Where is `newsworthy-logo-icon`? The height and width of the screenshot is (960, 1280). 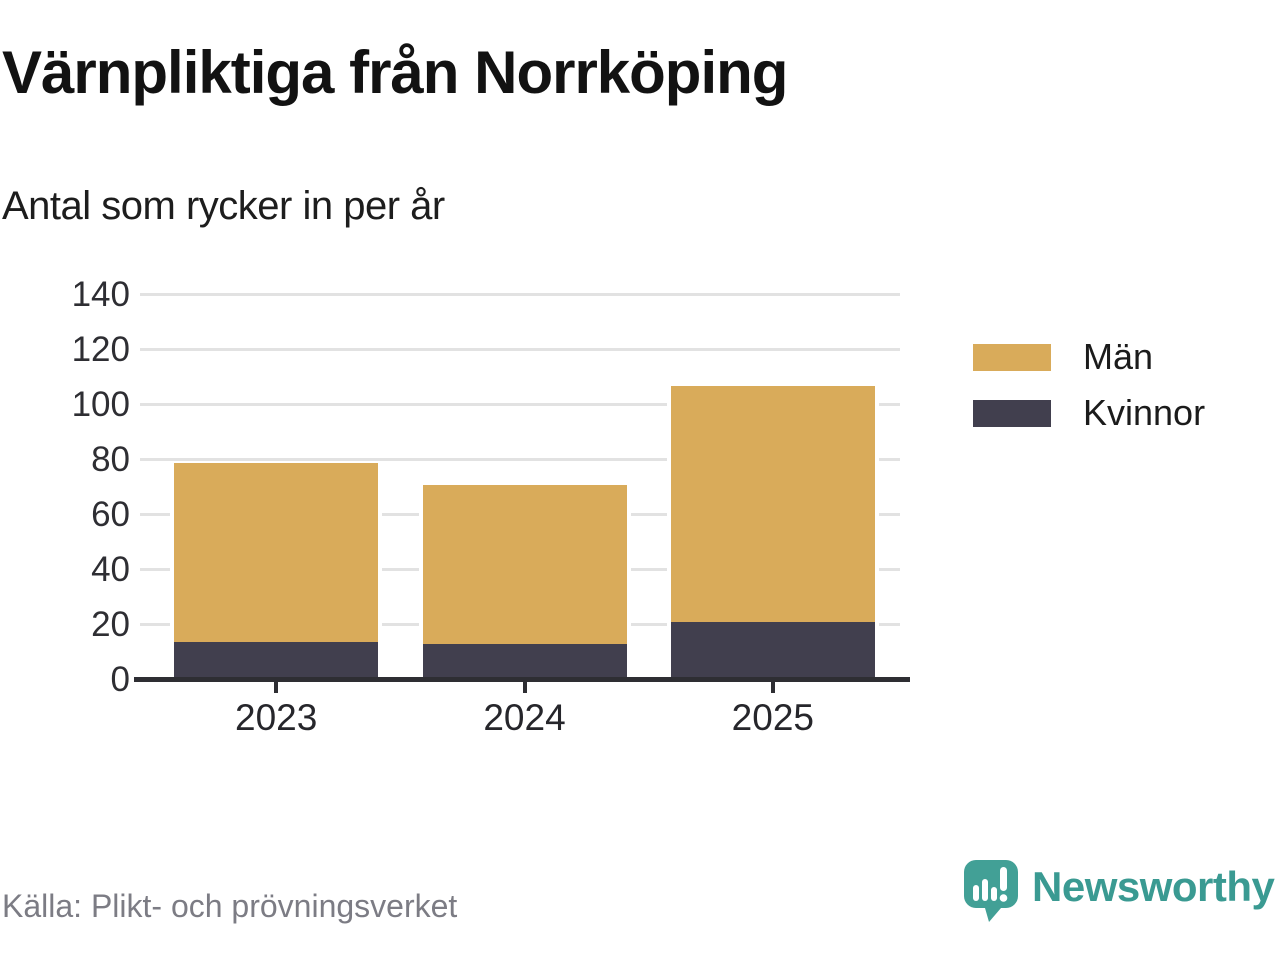 newsworthy-logo-icon is located at coordinates (991, 891).